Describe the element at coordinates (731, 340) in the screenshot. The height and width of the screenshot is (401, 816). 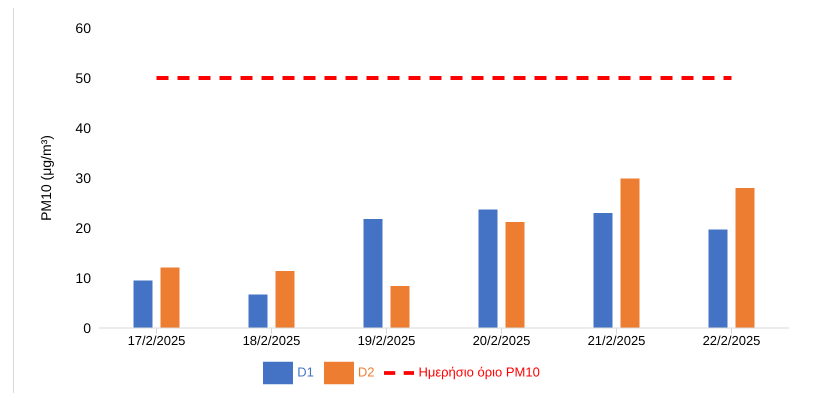
I see `x-tick-label: 22/2/2025` at that location.